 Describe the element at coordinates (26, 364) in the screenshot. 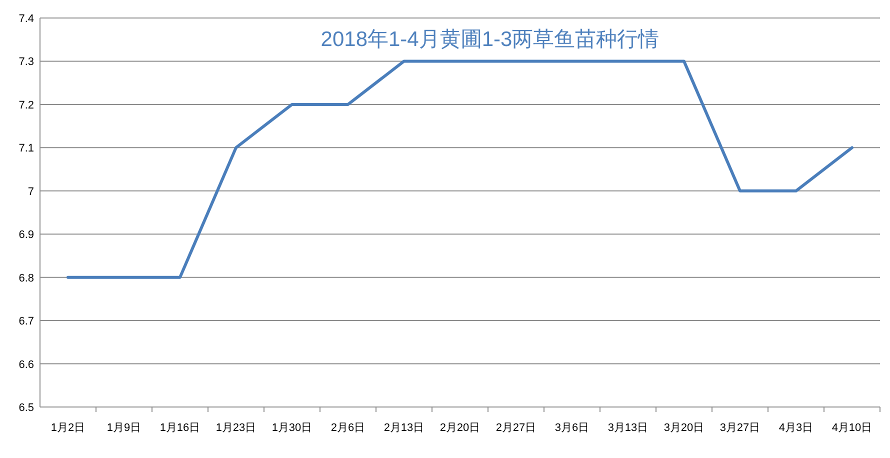

I see `y-tick-label: 6.6` at that location.